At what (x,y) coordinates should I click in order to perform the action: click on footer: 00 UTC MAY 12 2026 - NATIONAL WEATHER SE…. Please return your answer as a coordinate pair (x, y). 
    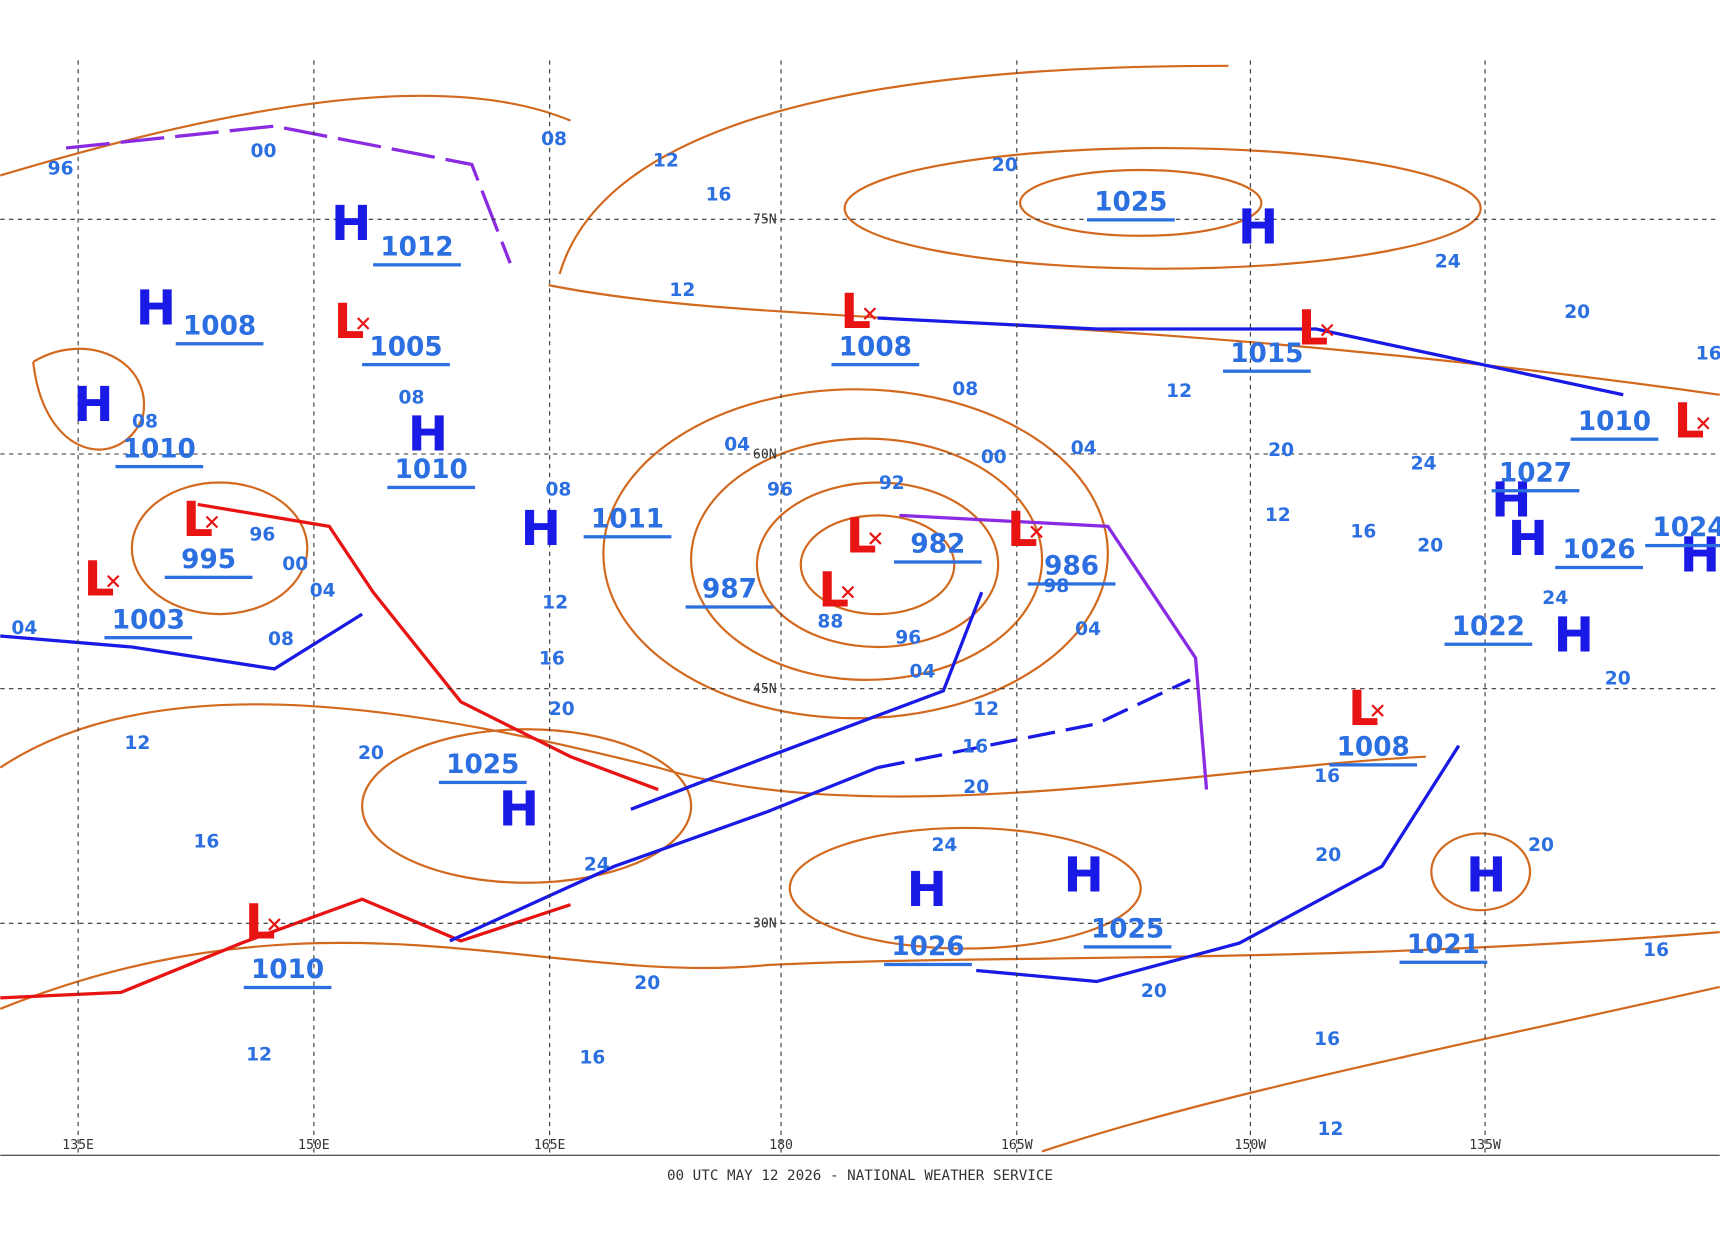
    Looking at the image, I should click on (860, 1176).